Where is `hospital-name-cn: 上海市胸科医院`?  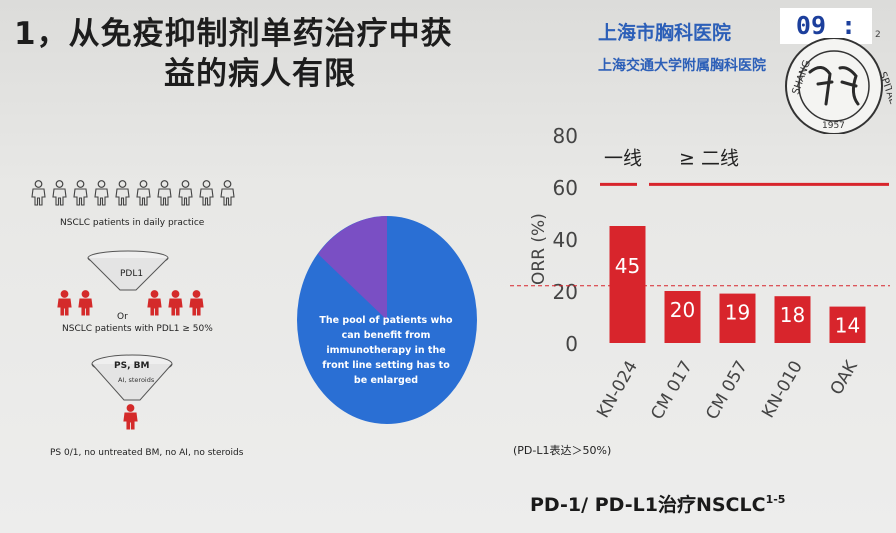
hospital-name-cn: 上海市胸科医院 is located at coordinates (665, 33).